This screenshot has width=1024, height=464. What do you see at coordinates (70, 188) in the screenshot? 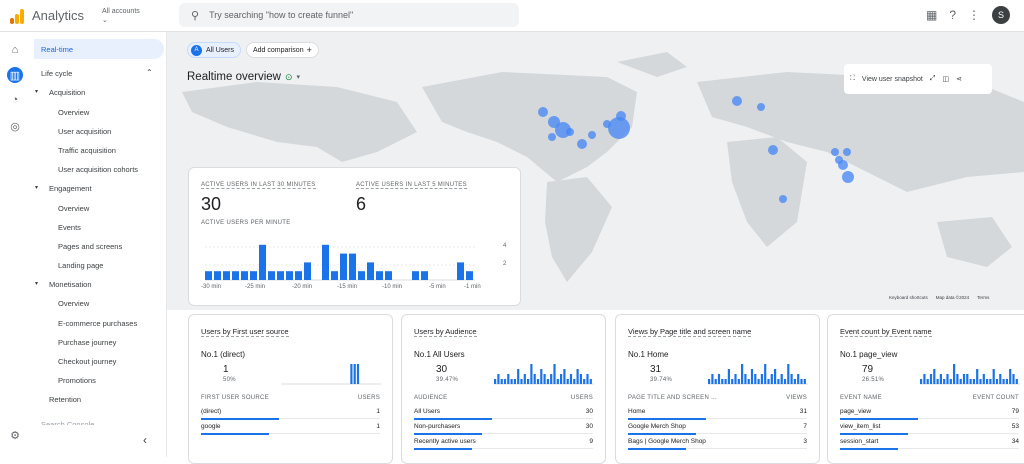
I see `sidebar-item-engagement: Engagement` at bounding box center [70, 188].